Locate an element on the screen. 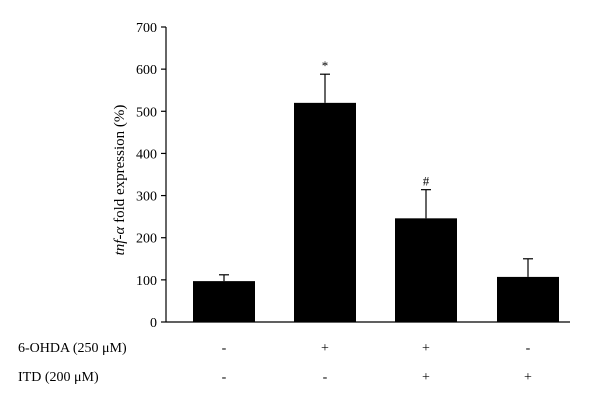 This screenshot has width=600, height=407. condition-label: ITD (200 μM) is located at coordinates (58, 377).